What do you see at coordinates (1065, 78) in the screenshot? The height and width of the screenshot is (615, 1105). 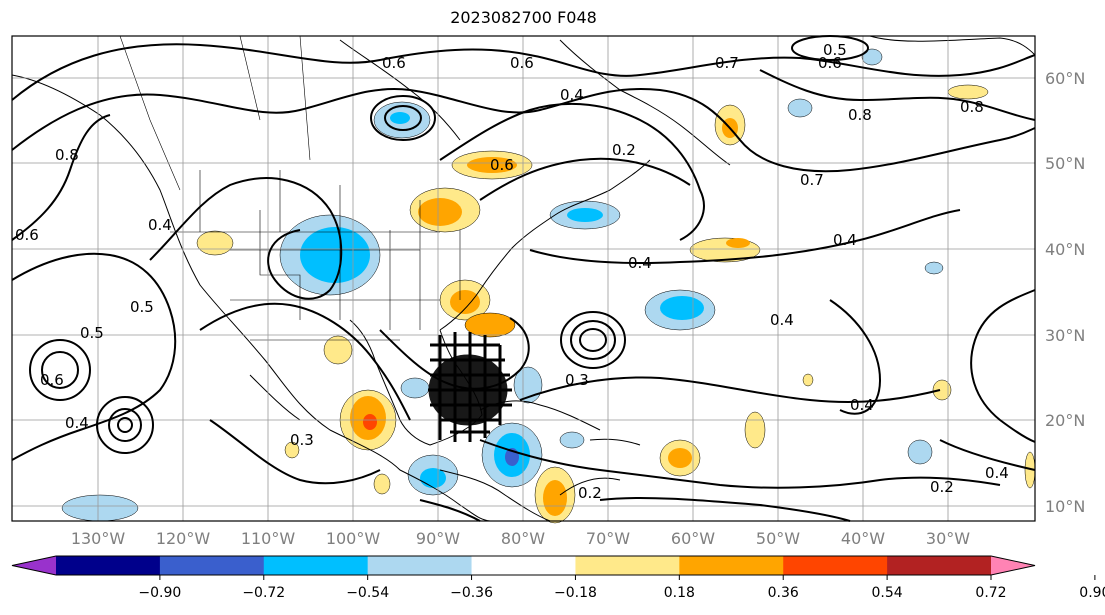 I see `lat-label: 60°N` at bounding box center [1065, 78].